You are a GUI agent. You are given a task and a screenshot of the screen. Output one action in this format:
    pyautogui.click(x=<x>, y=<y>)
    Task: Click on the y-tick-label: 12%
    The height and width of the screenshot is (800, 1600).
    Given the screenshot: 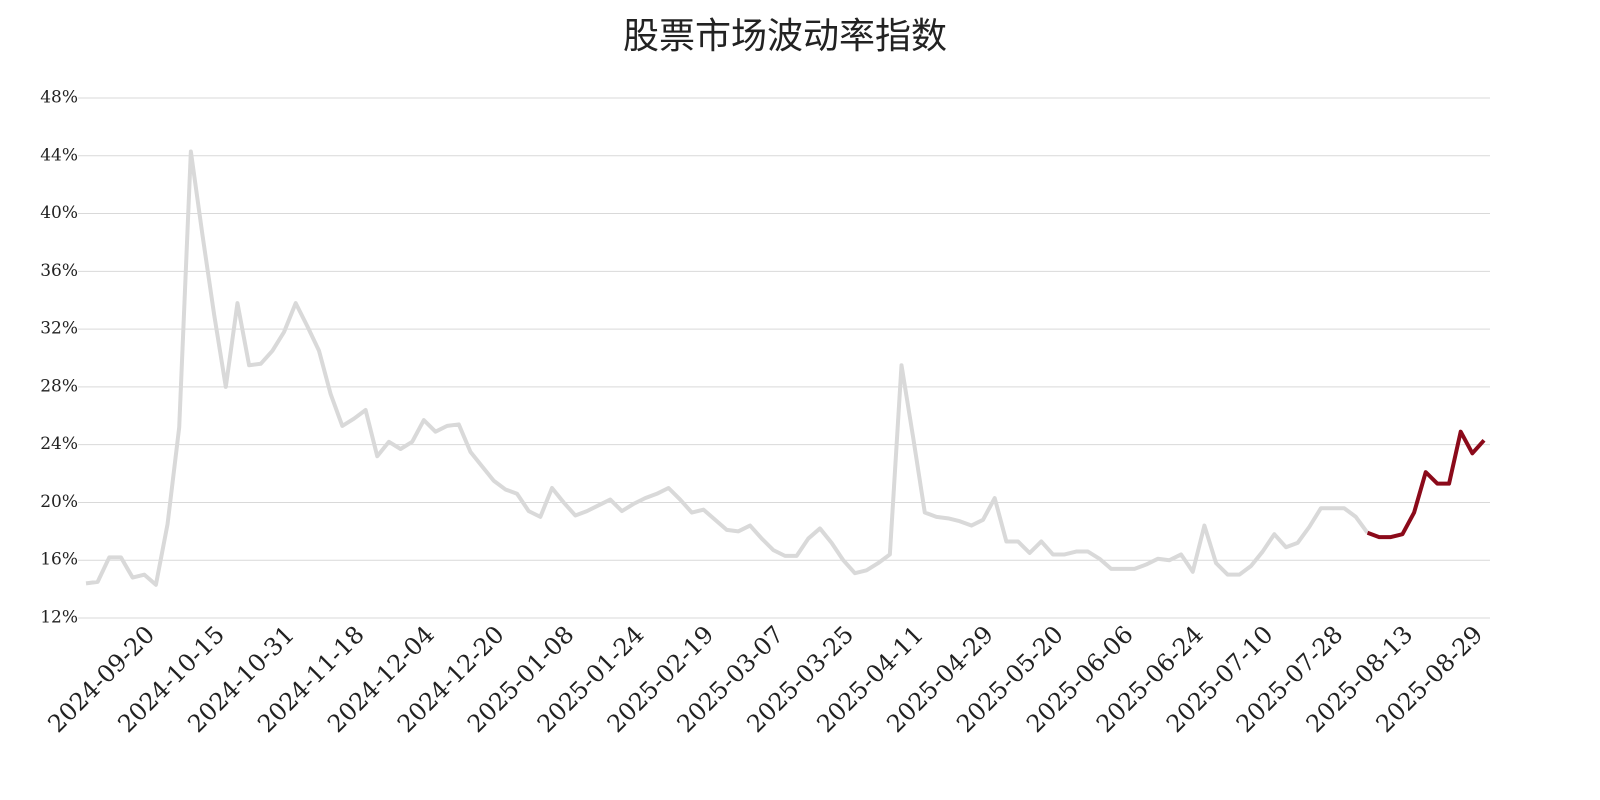 What is the action you would take?
    pyautogui.click(x=59, y=618)
    